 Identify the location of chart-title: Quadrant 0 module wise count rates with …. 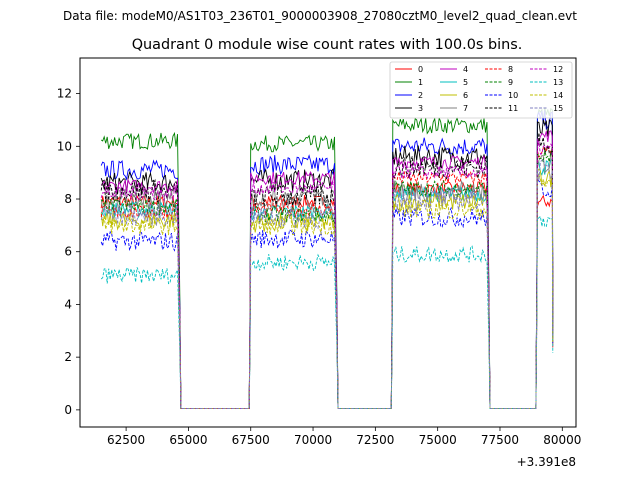
(327, 45).